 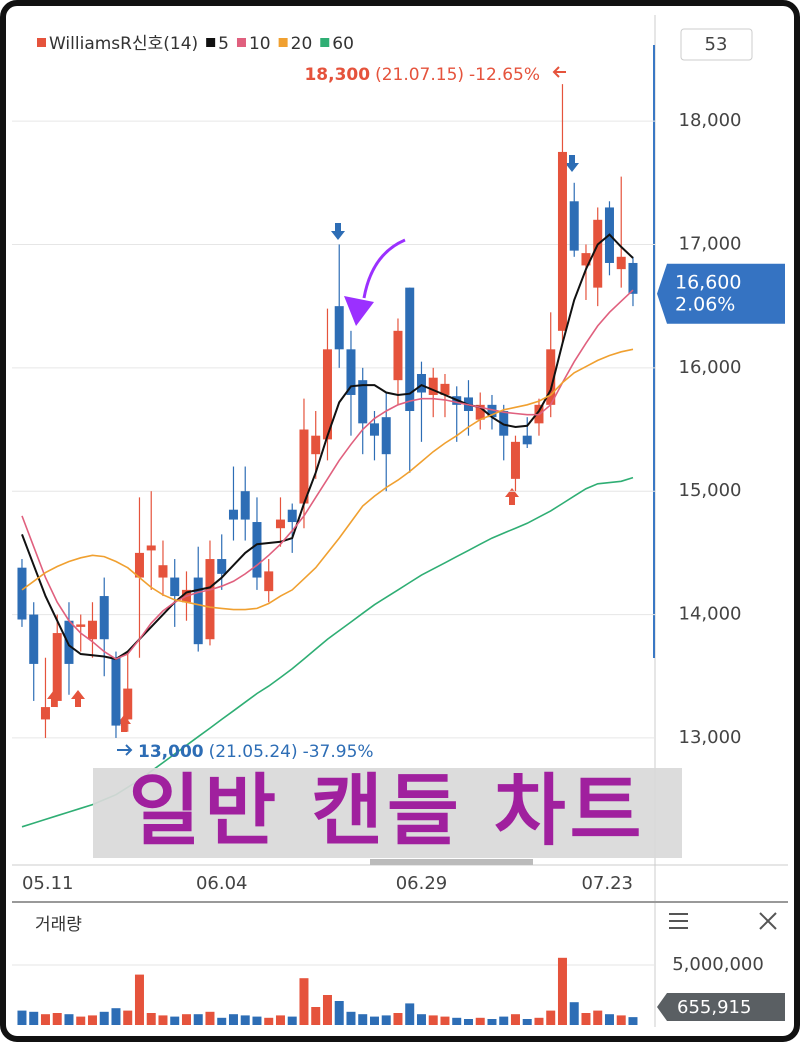 I want to click on y-tick-label: 13,000, so click(x=710, y=737).